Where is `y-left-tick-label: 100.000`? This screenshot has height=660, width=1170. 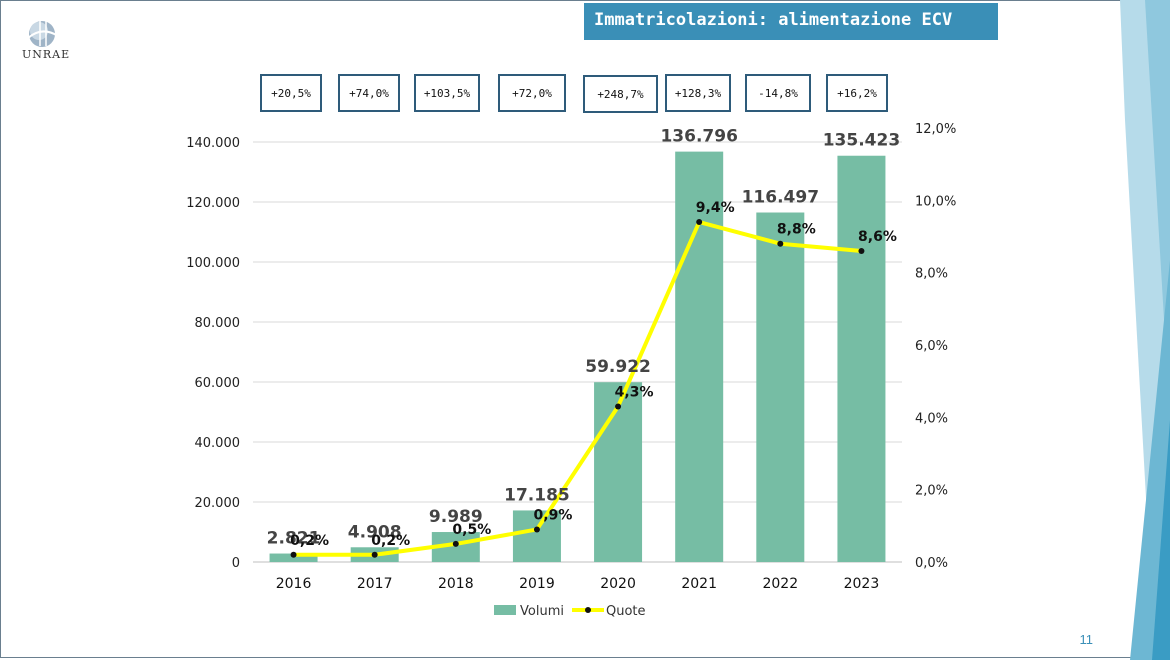
y-left-tick-label: 100.000 is located at coordinates (213, 263).